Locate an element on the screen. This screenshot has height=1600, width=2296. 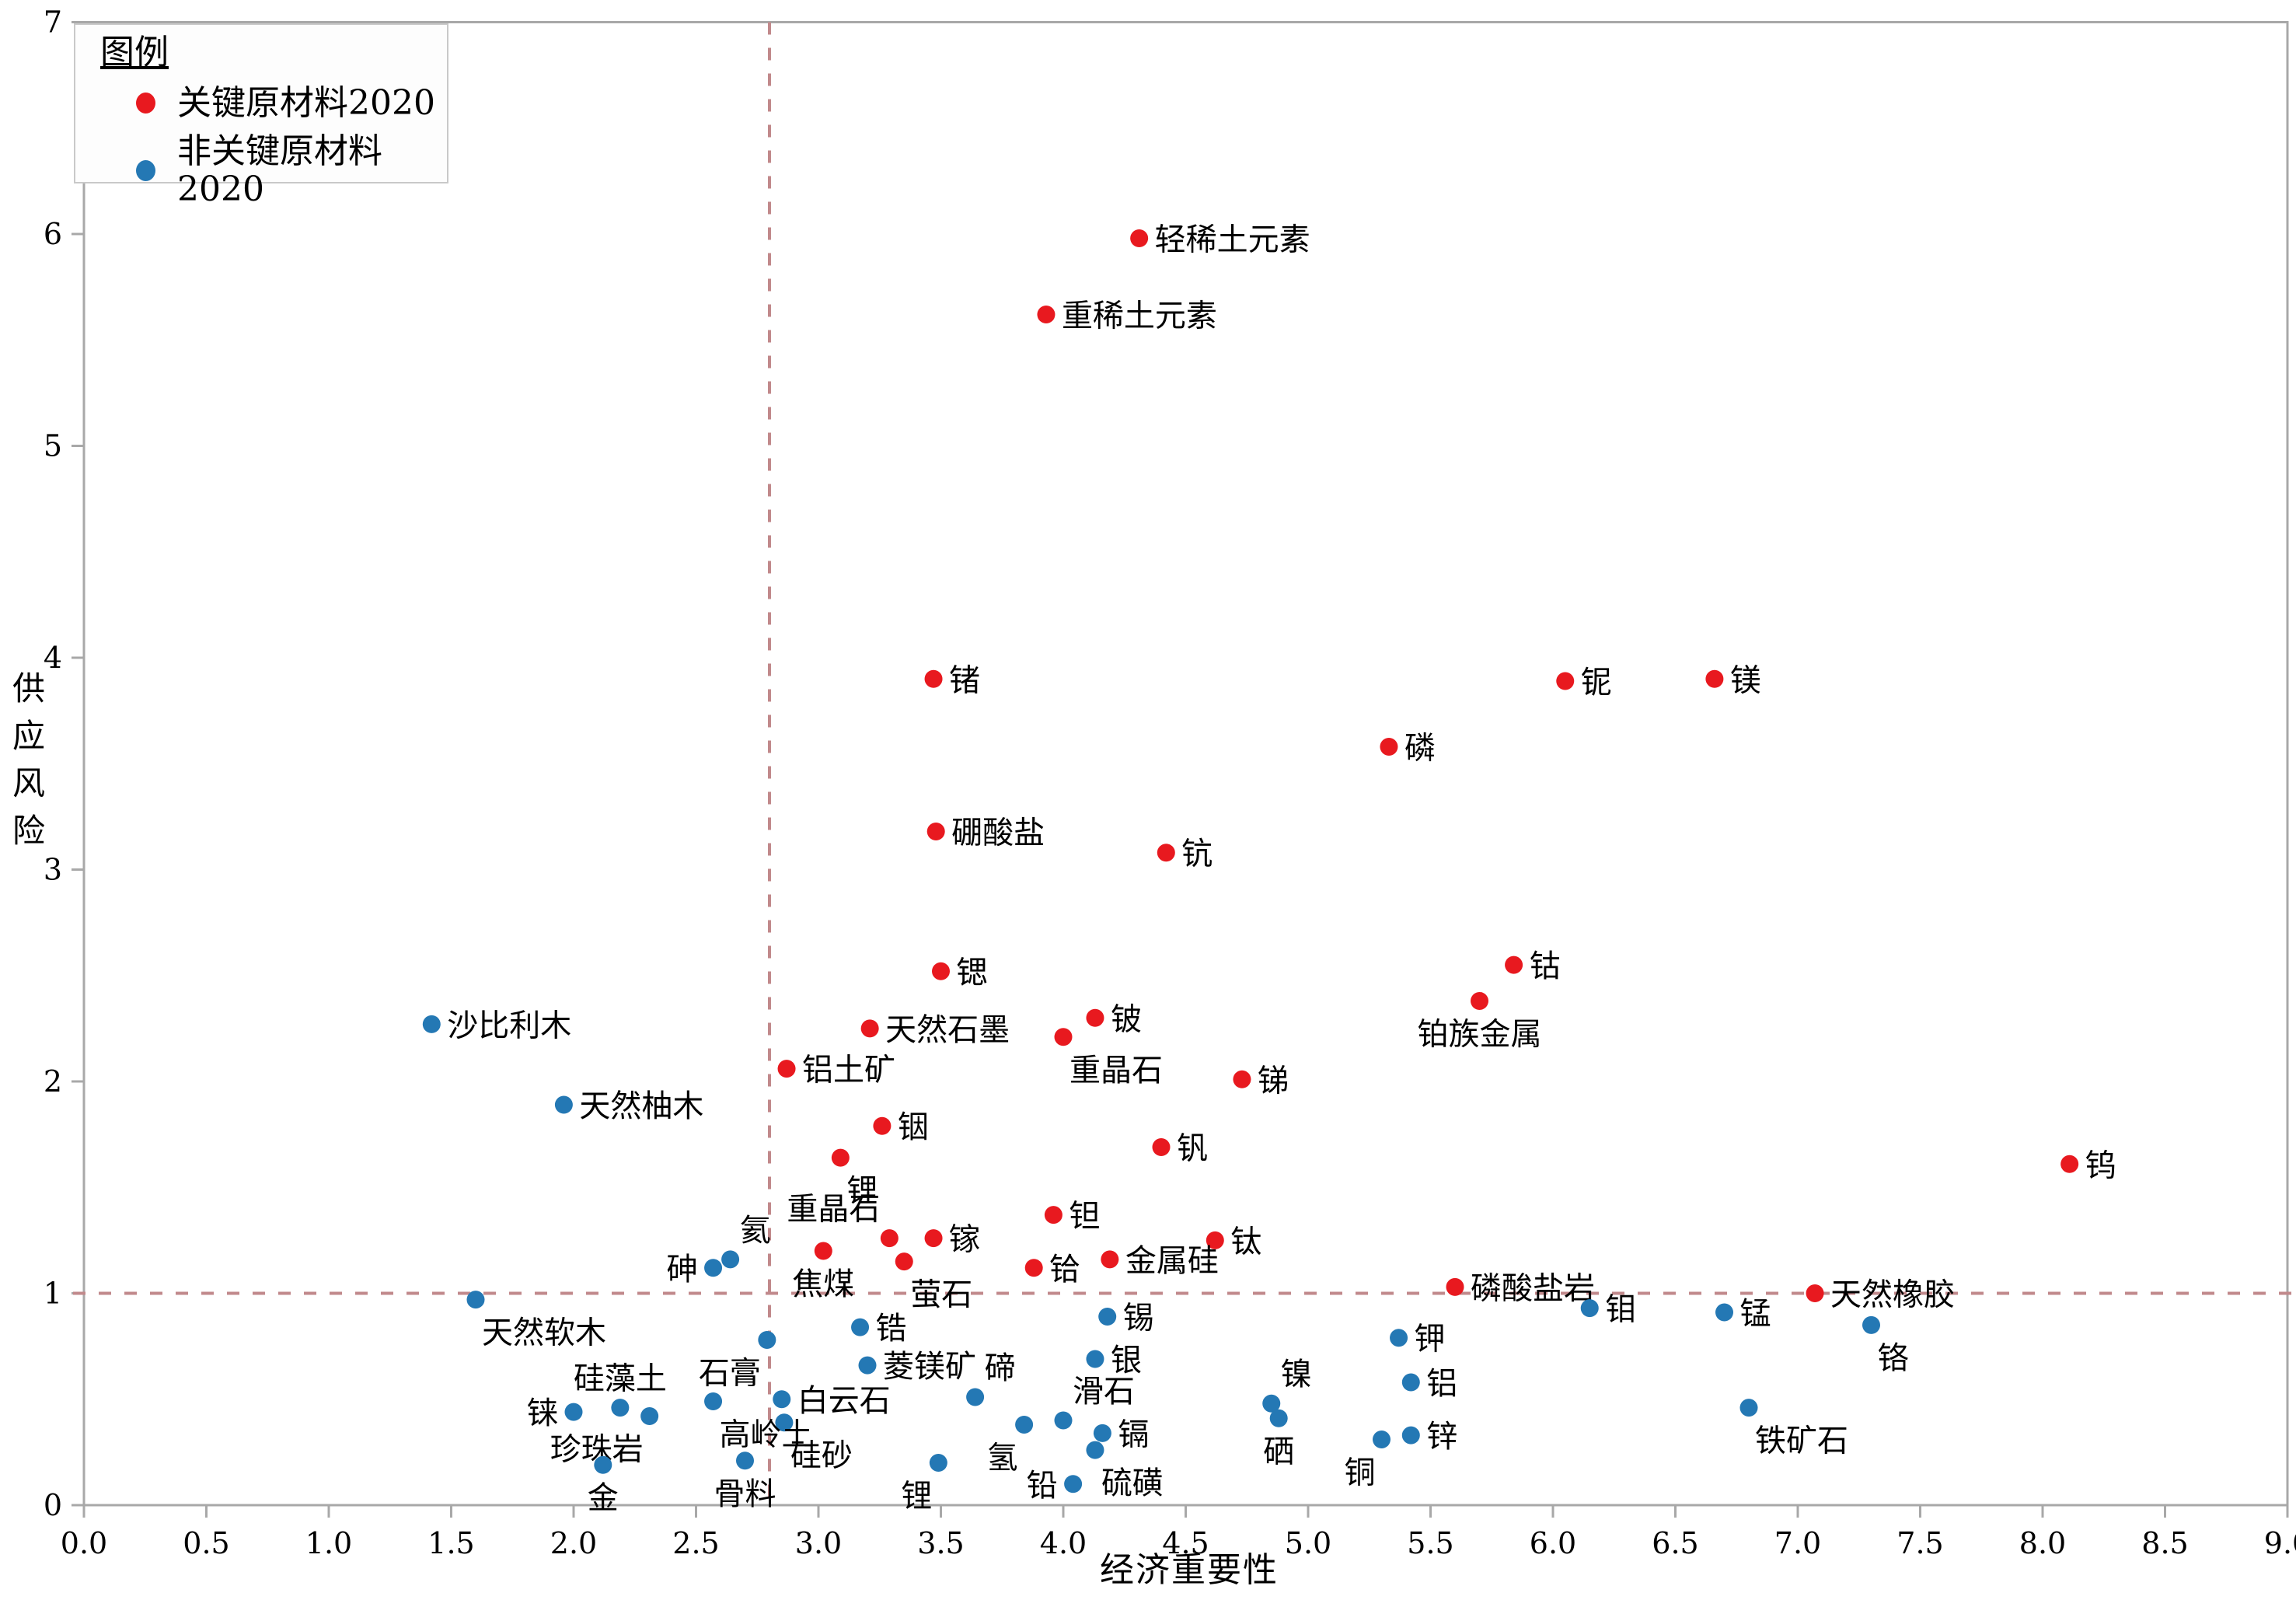
y-tick-label: 2 is located at coordinates (53, 1081).